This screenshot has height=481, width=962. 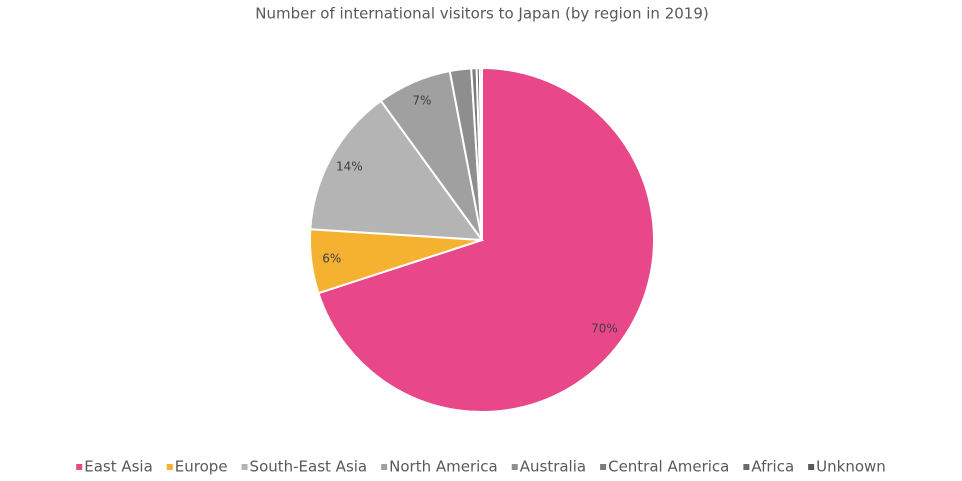 What do you see at coordinates (604, 328) in the screenshot?
I see `data-label: 70%` at bounding box center [604, 328].